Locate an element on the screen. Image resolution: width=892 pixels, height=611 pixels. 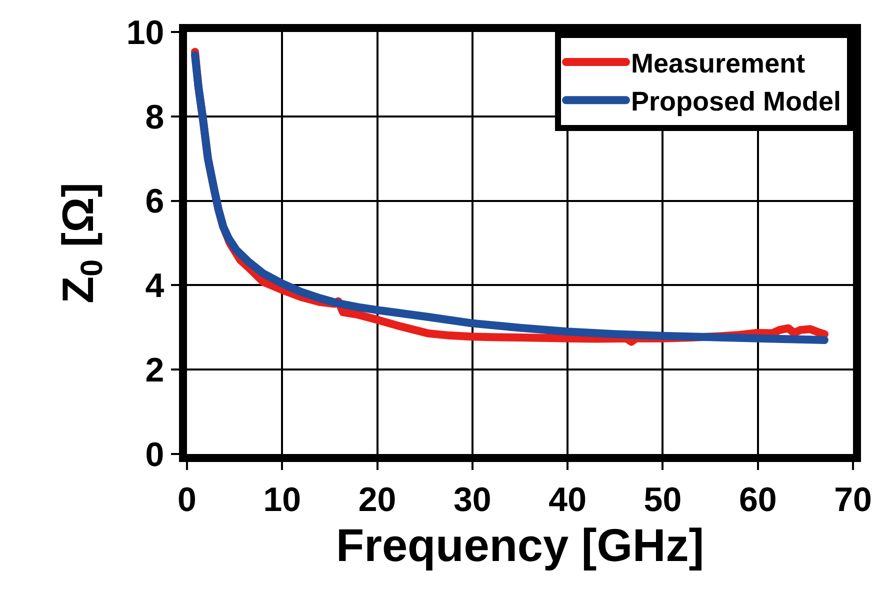
y-tick-label: 8 is located at coordinates (154, 117).